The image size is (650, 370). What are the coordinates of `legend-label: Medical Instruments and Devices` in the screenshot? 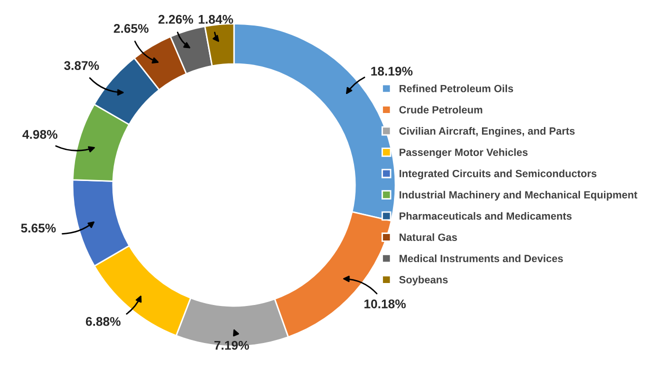 It's located at (481, 258).